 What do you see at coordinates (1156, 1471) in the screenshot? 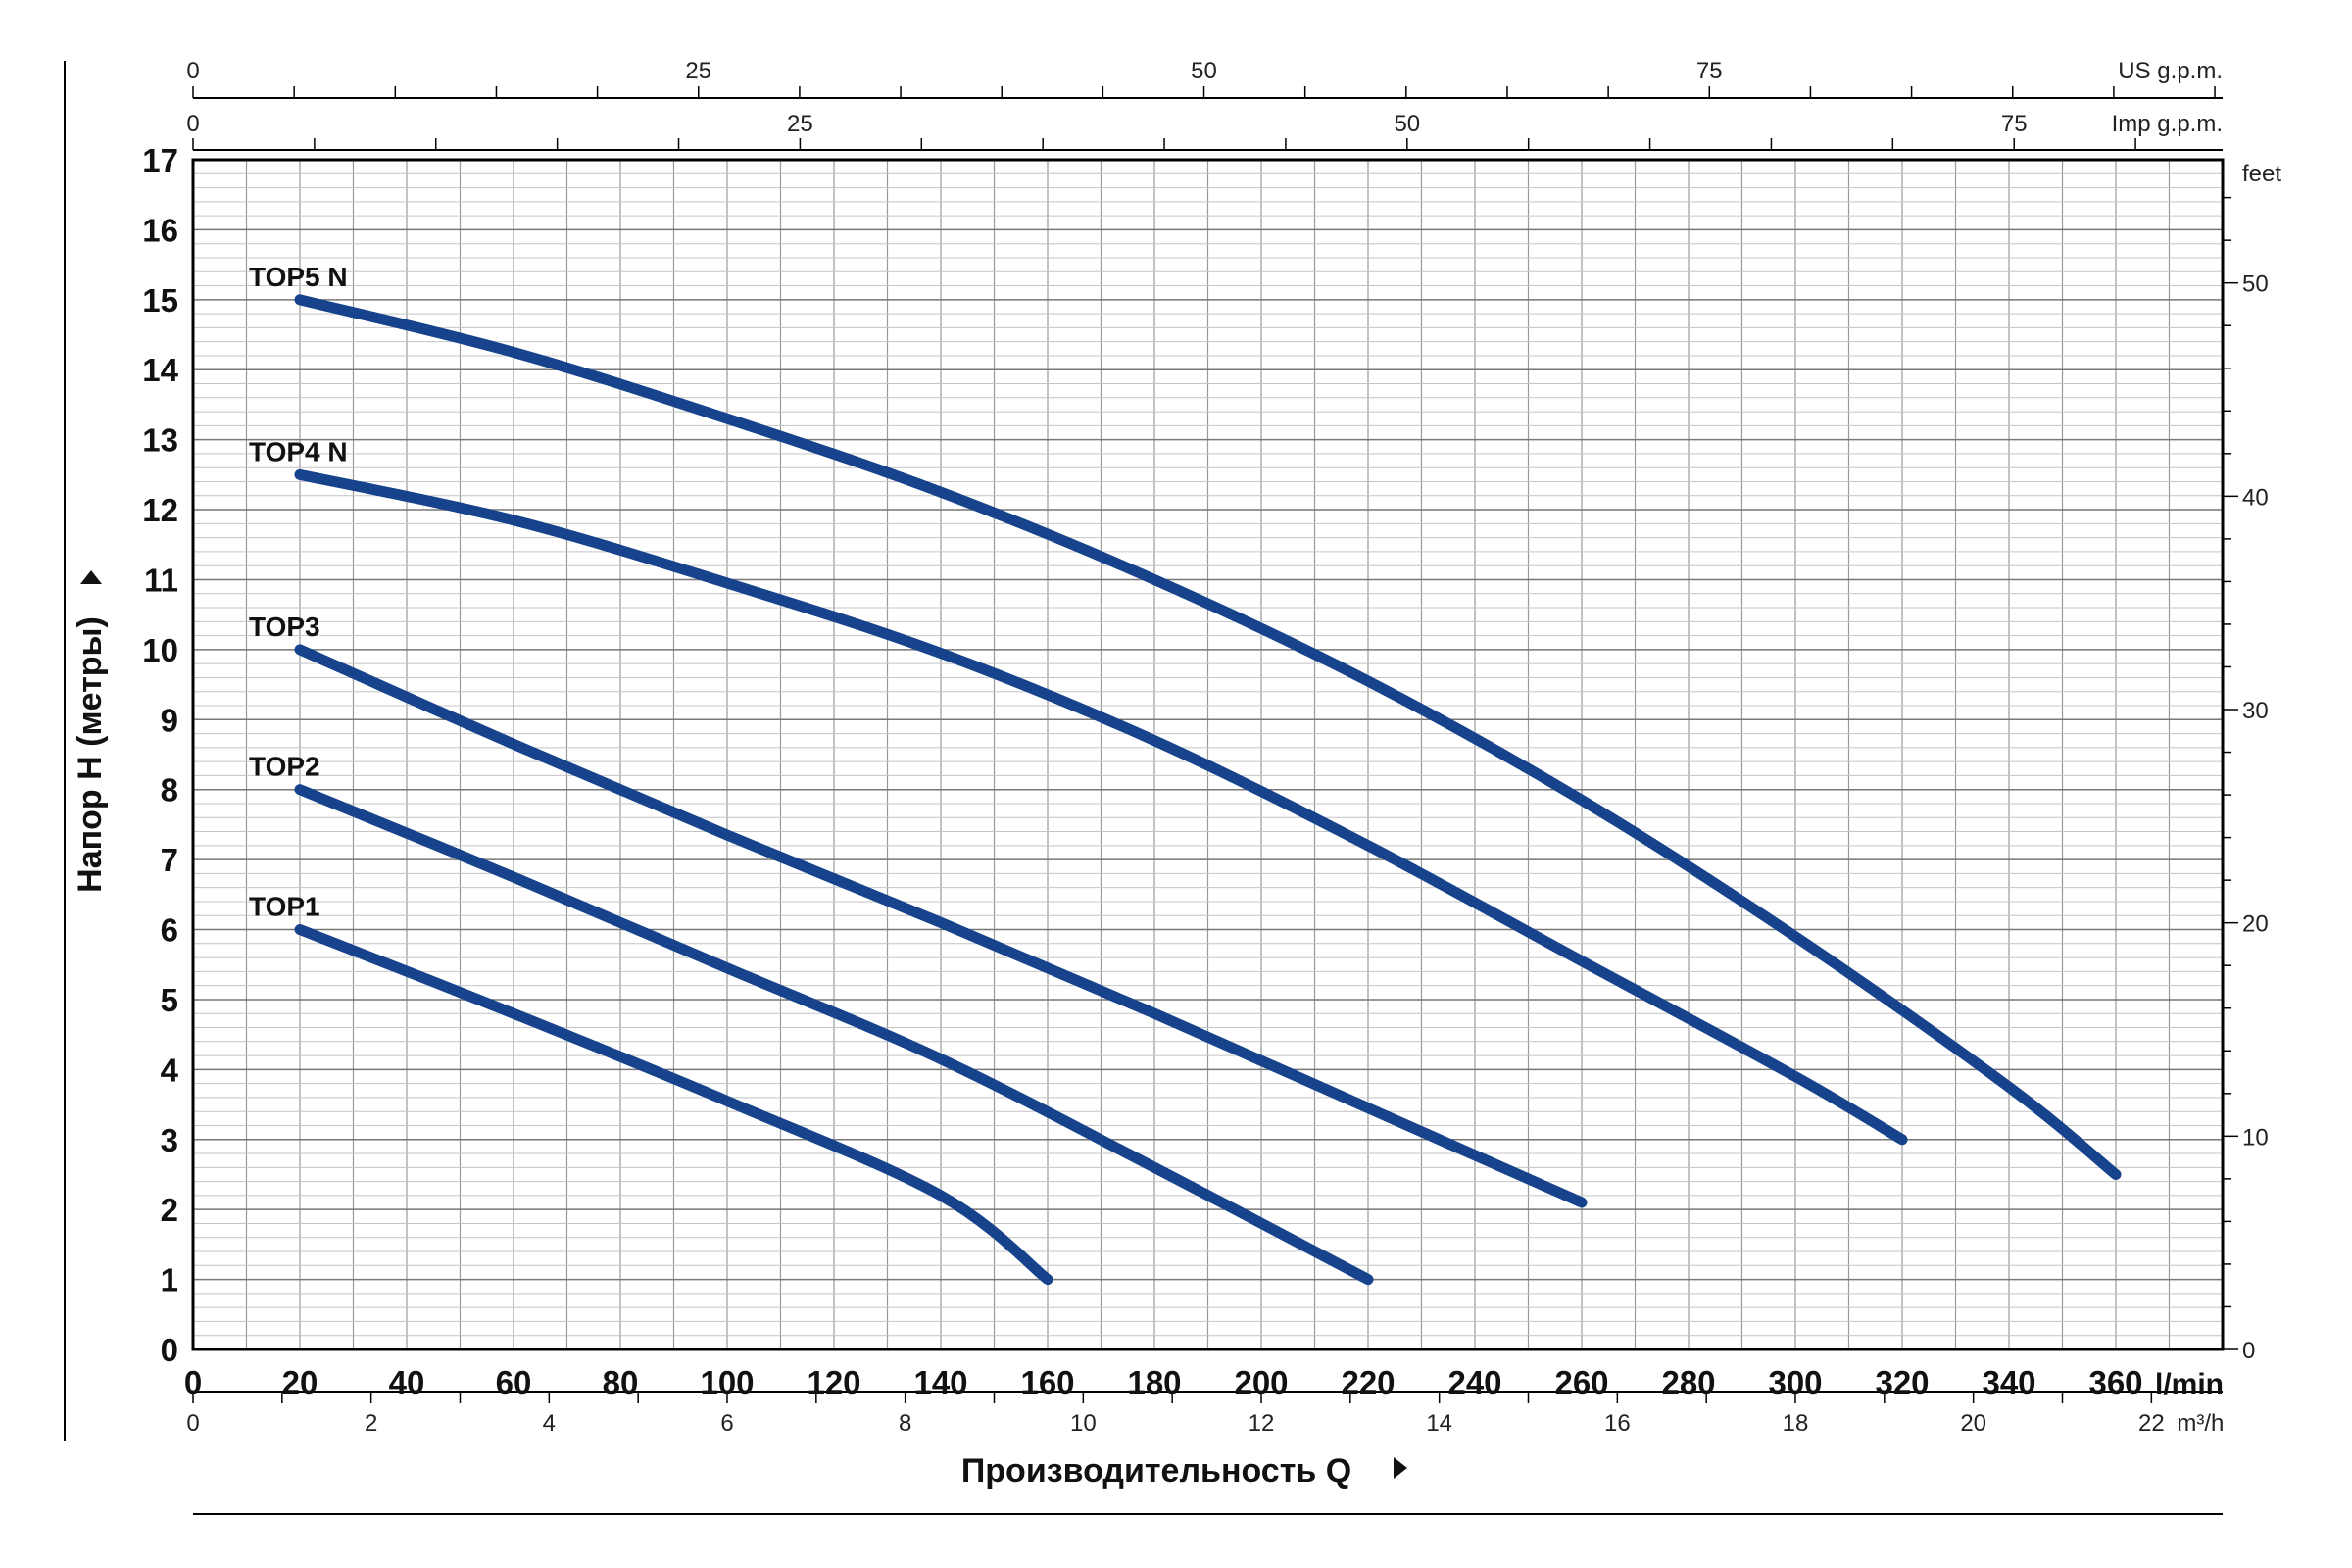
I see `x-axis-title: Производительность Q` at bounding box center [1156, 1471].